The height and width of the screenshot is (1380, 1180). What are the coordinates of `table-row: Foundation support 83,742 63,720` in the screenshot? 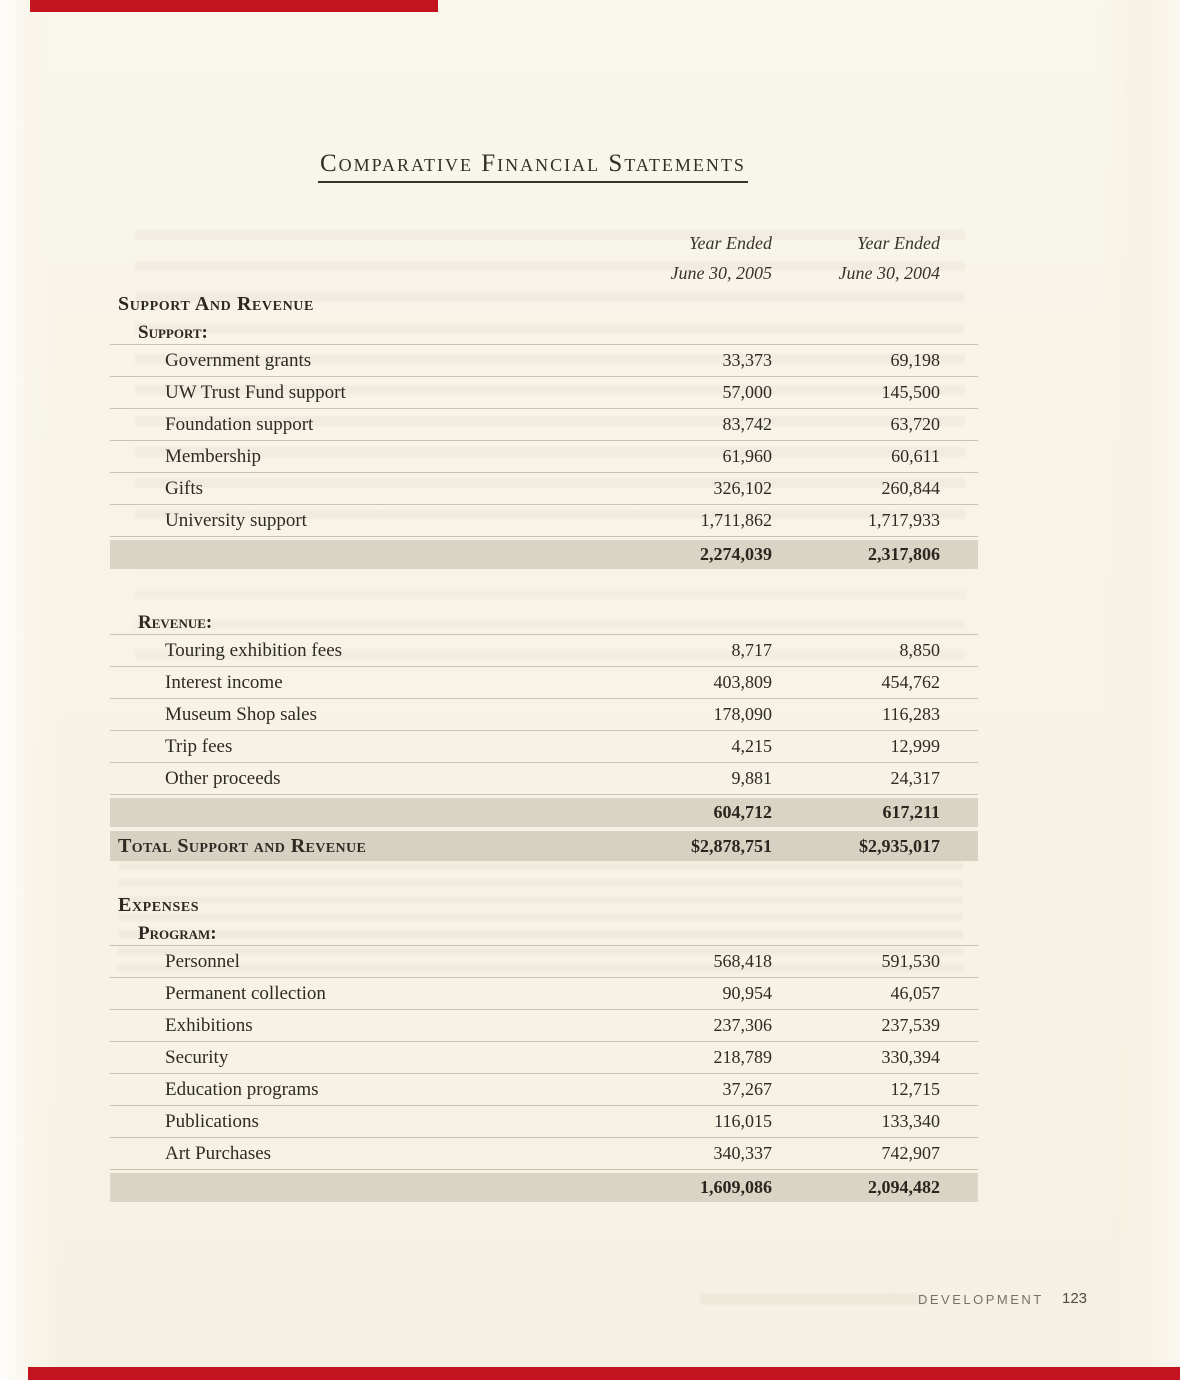 It's located at (544, 425).